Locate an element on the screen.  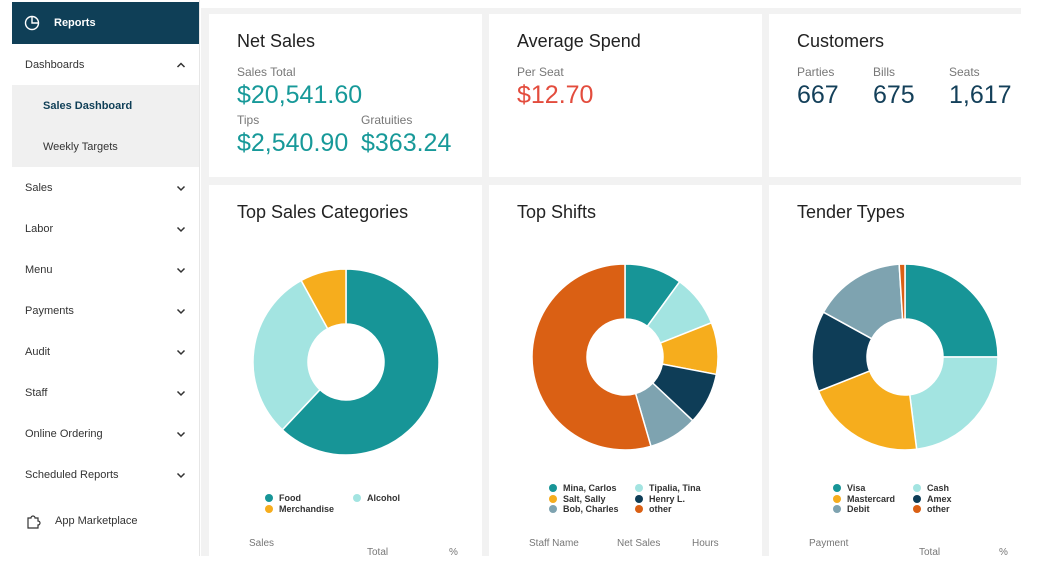
legend-item: Alcohol is located at coordinates (376, 498).